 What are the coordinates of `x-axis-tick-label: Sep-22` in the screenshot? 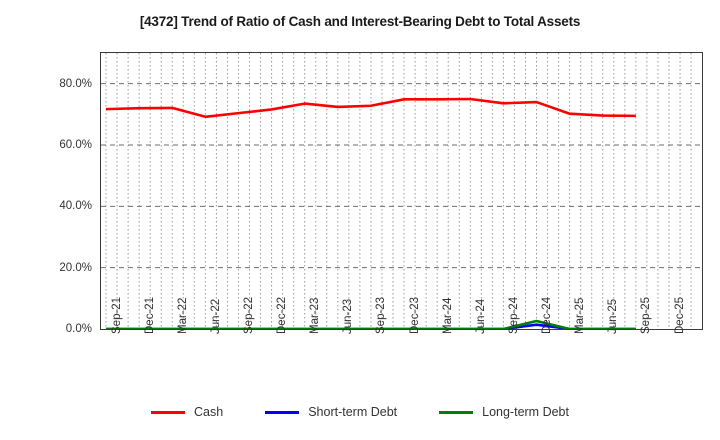 It's located at (248, 315).